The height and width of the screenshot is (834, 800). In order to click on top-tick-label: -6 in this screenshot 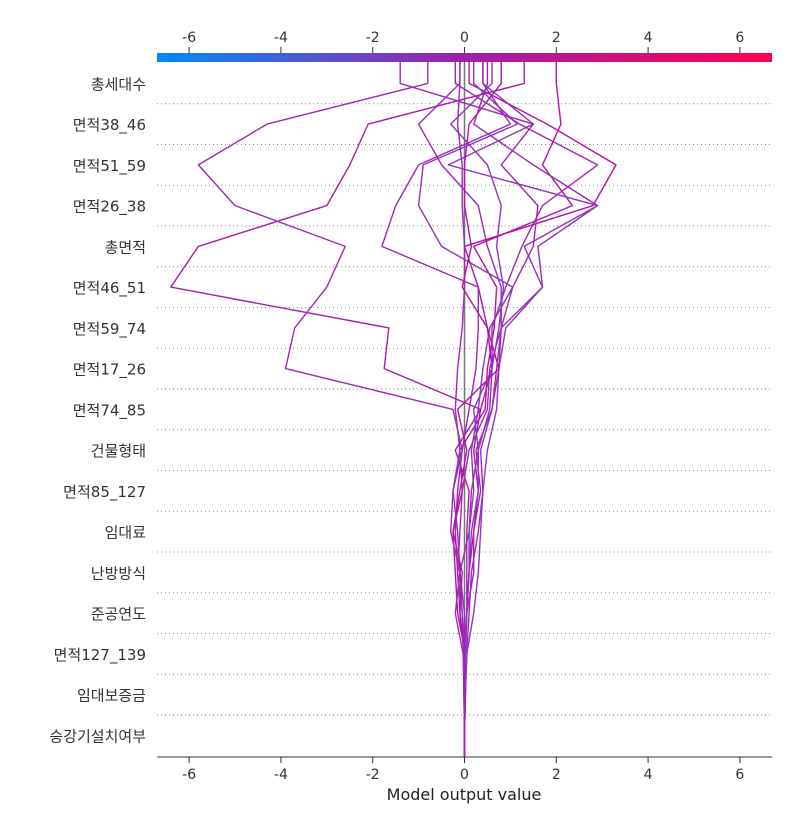, I will do `click(189, 38)`.